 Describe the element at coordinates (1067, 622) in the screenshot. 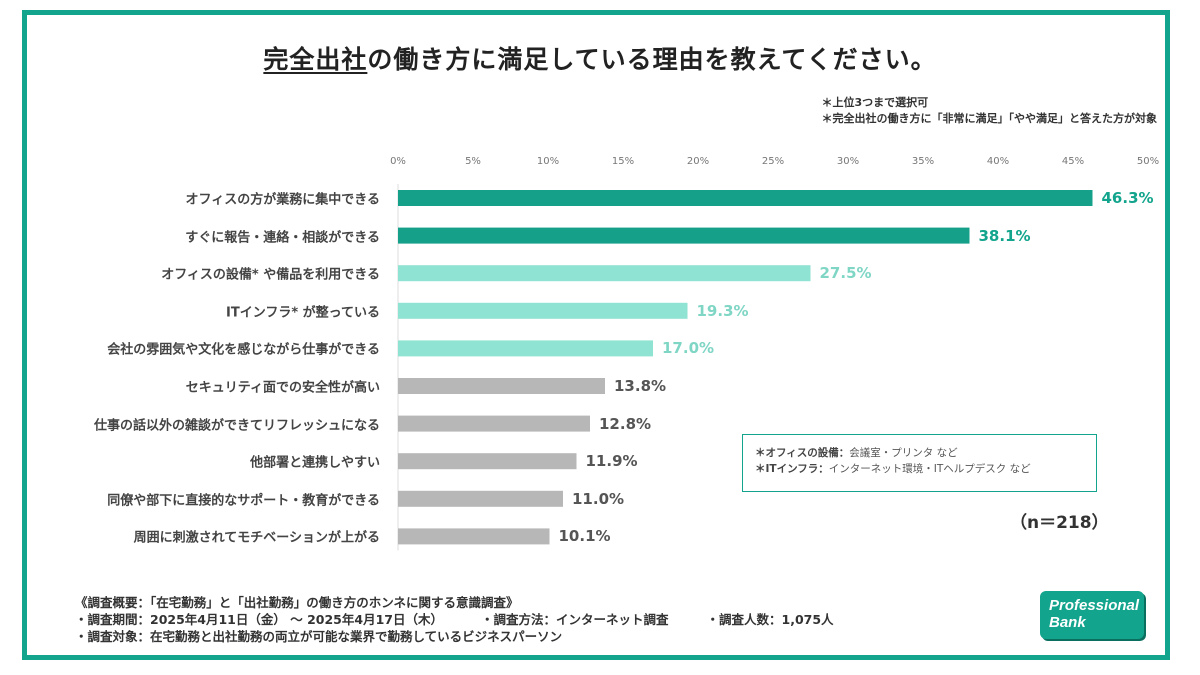

I see `logo-line-2: Bank` at that location.